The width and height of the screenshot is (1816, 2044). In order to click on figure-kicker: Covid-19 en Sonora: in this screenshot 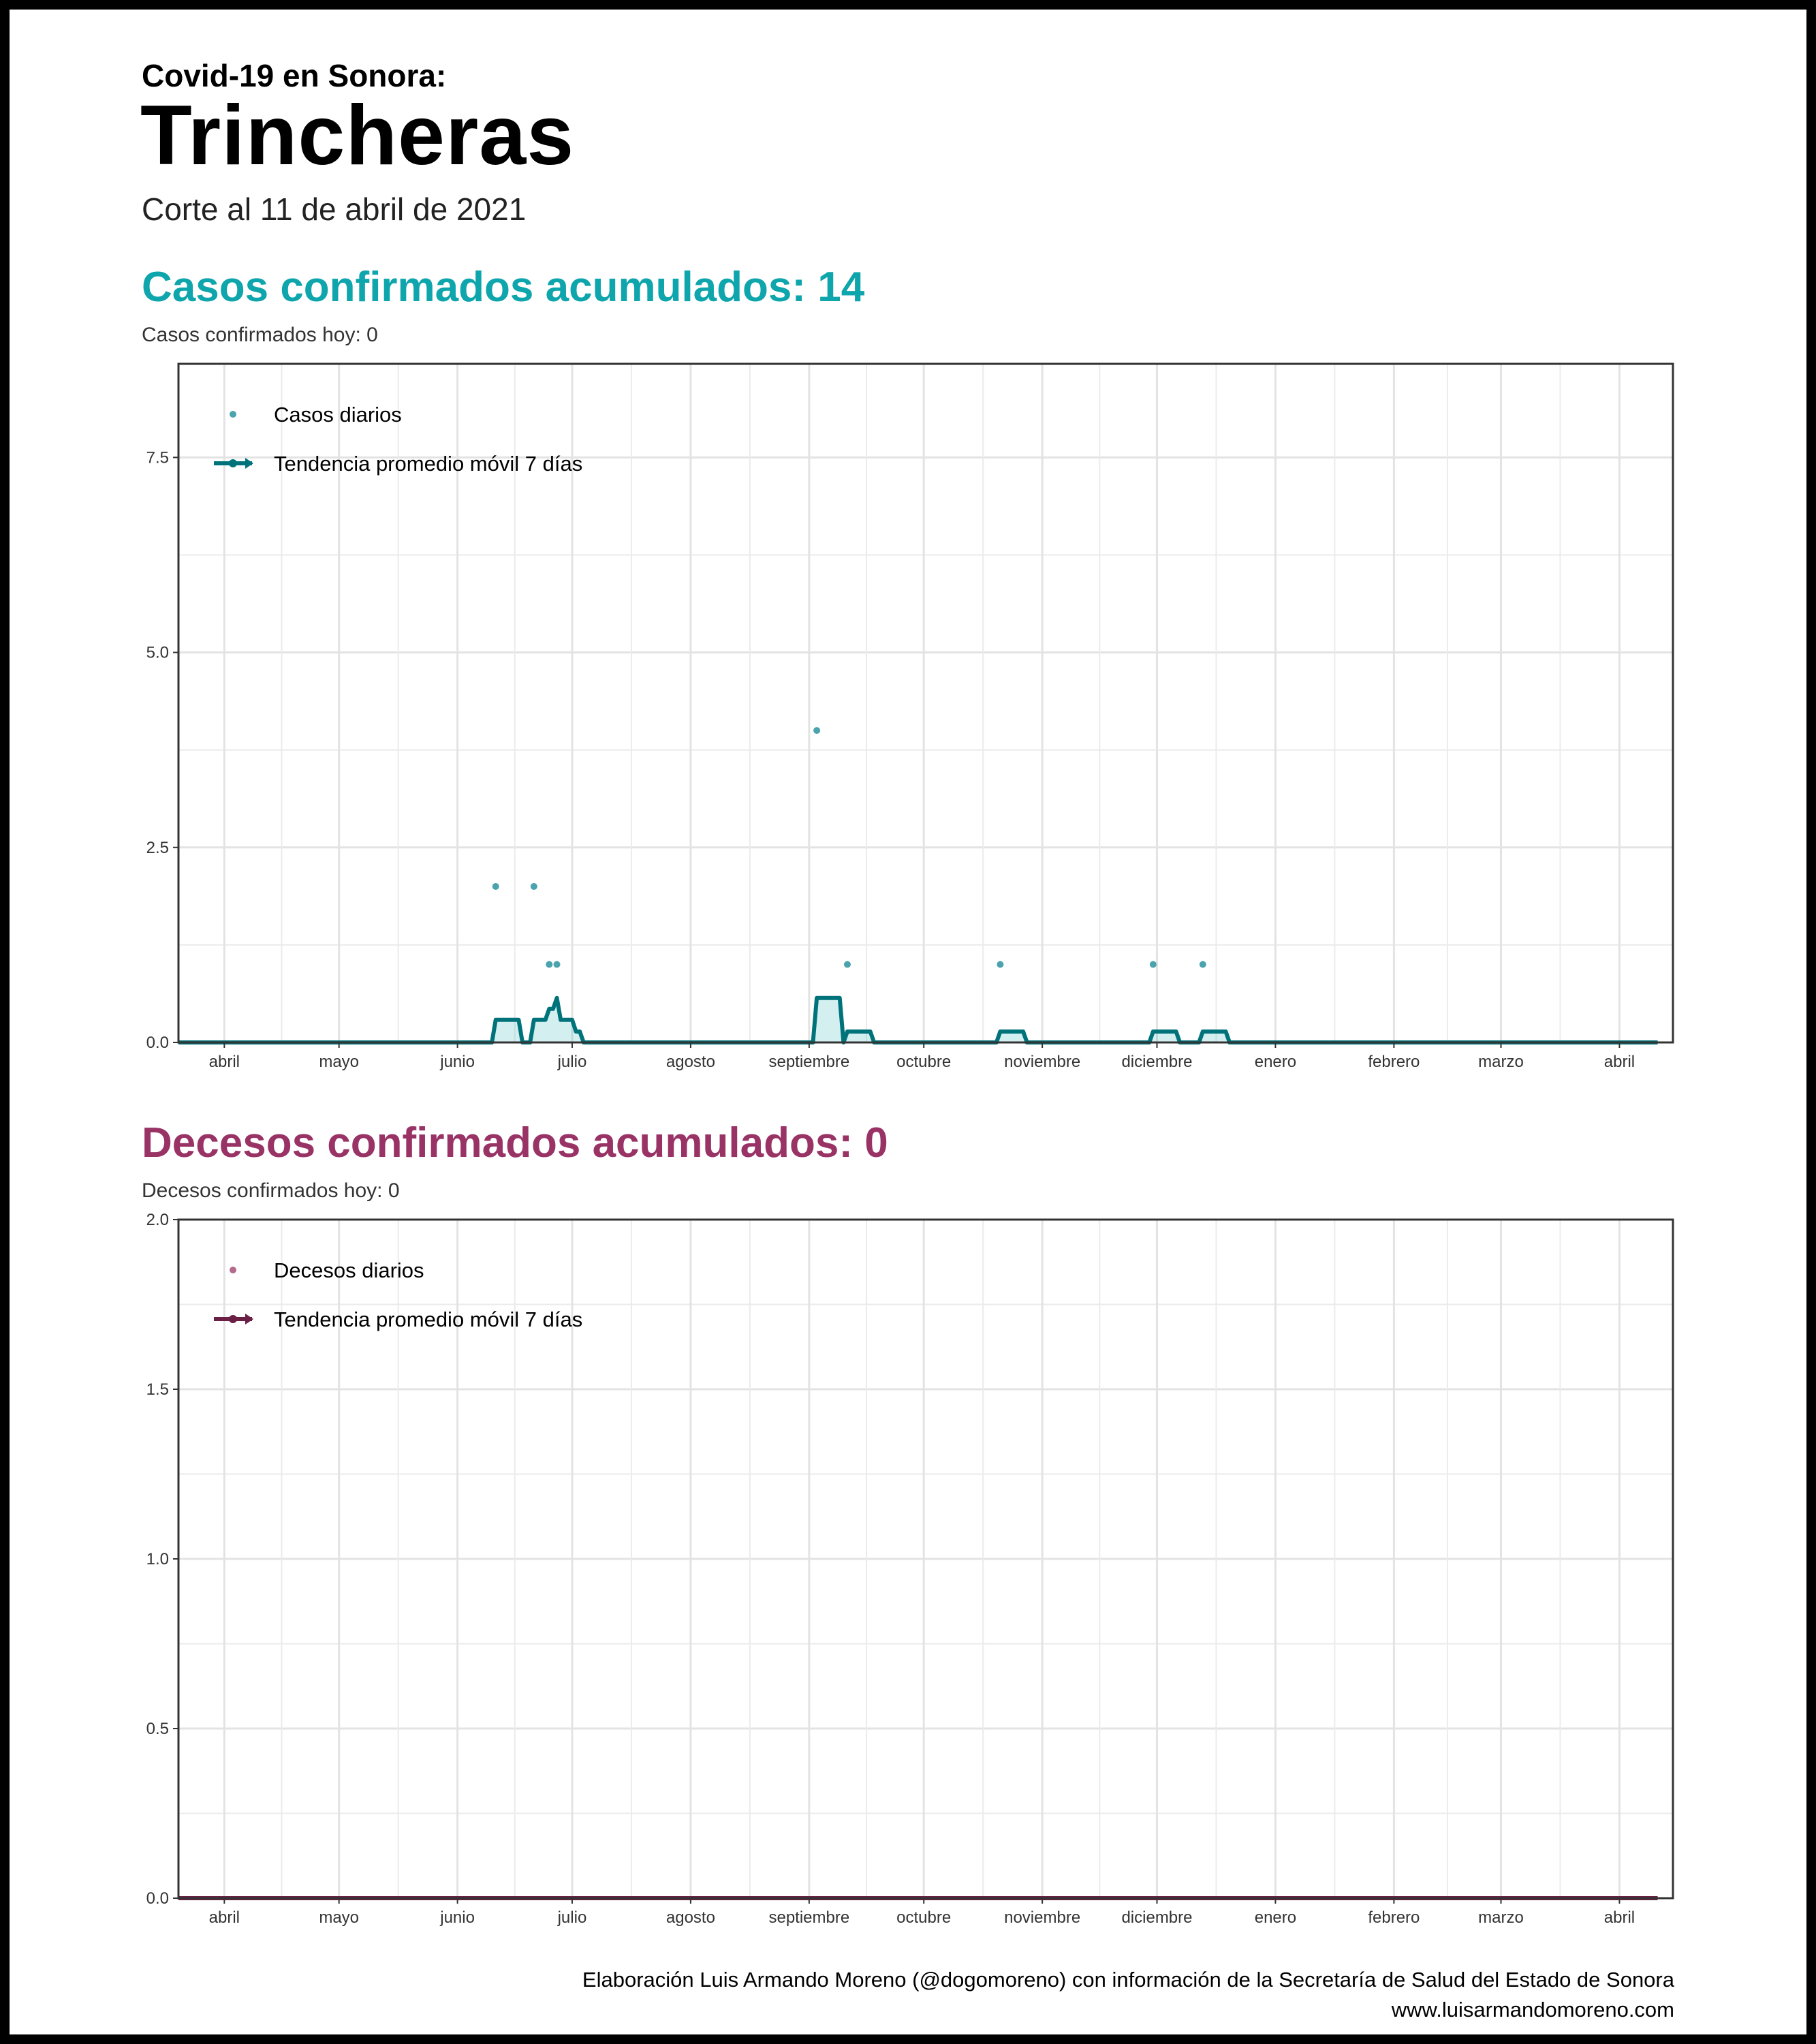, I will do `click(294, 75)`.